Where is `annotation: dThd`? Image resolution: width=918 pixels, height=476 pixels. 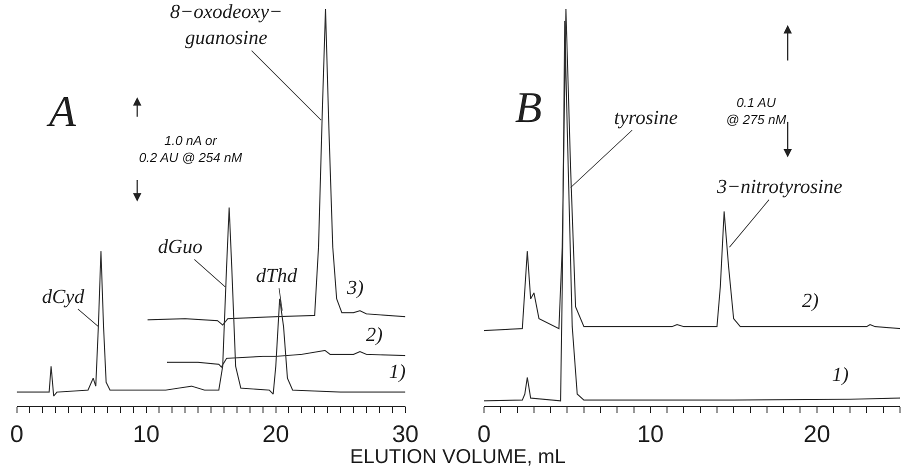 annotation: dThd is located at coordinates (277, 276).